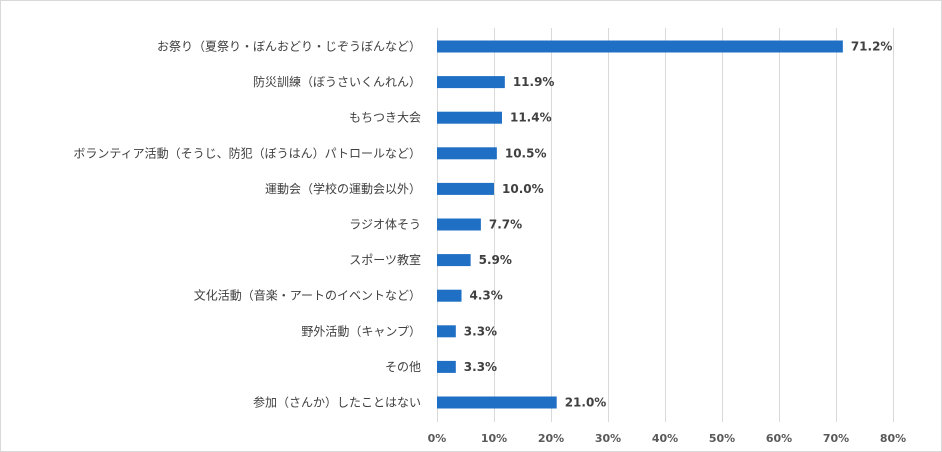 This screenshot has width=942, height=452. Describe the element at coordinates (893, 438) in the screenshot. I see `x-tick-label: 80%` at that location.